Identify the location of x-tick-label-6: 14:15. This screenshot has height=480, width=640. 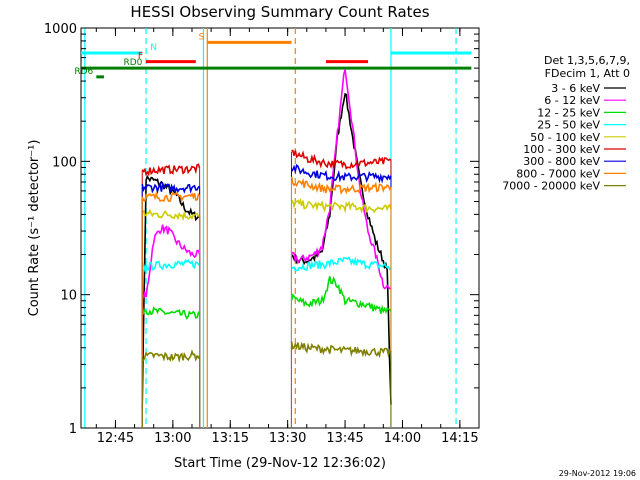
(459, 438).